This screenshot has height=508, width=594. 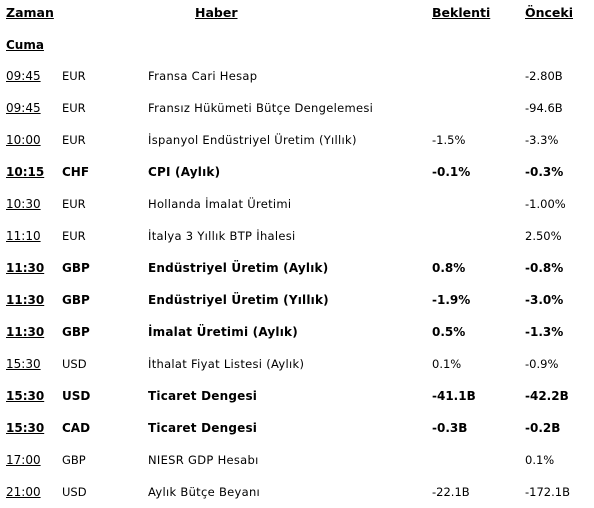 I want to click on expected-value: -0.1%, so click(x=451, y=172).